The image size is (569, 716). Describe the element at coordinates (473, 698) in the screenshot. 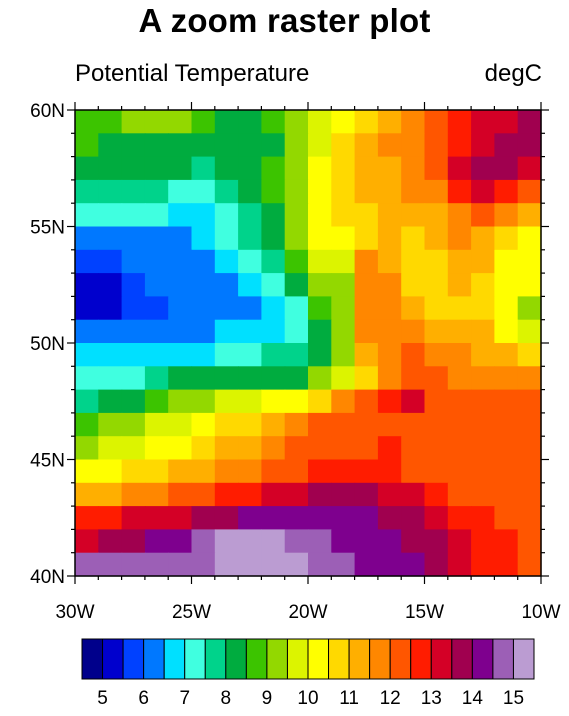

I see `colorbar-label: 14` at that location.